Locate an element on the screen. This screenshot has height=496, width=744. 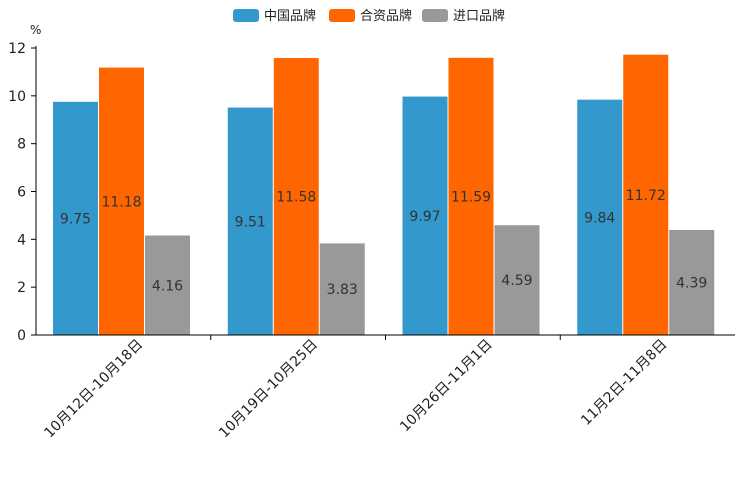
bar-value-label: 4.16 is located at coordinates (167, 286).